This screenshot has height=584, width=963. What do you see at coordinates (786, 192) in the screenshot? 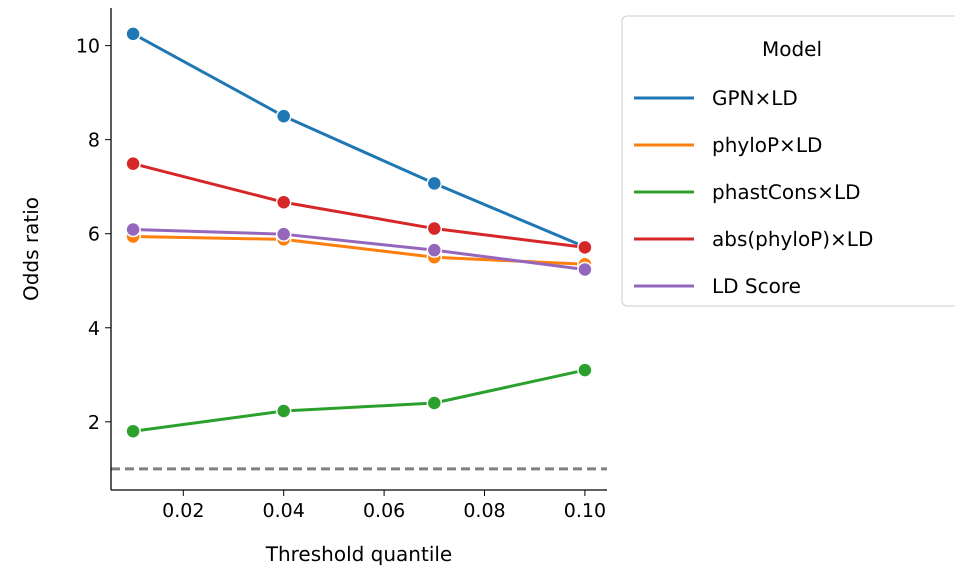
I see `legend-label: phastCons×LD` at bounding box center [786, 192].